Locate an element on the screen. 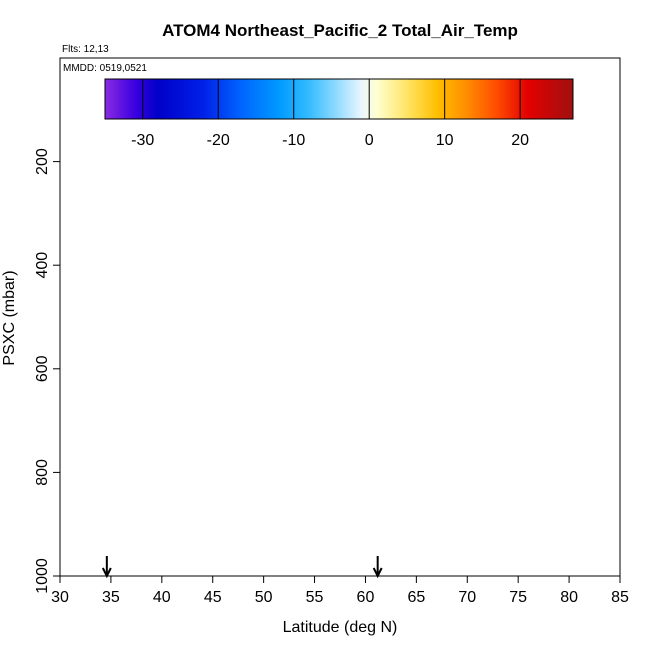  colorbar-tick-label: -10 is located at coordinates (293, 140).